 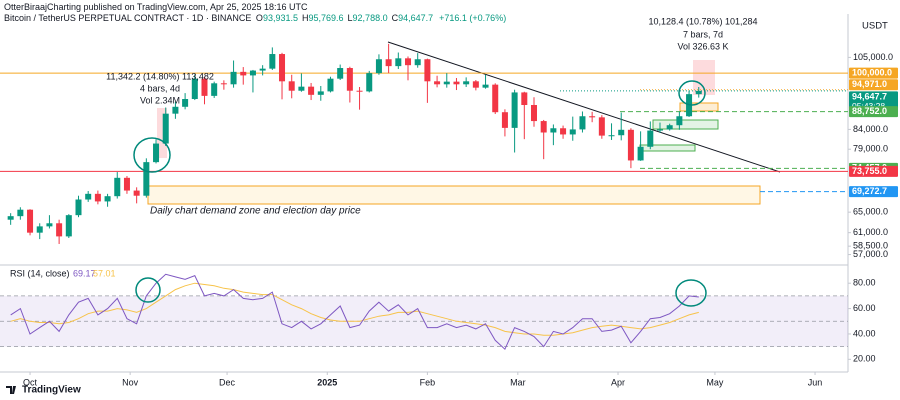 I want to click on measure-label: 7 bars, 7d, so click(x=703, y=34).